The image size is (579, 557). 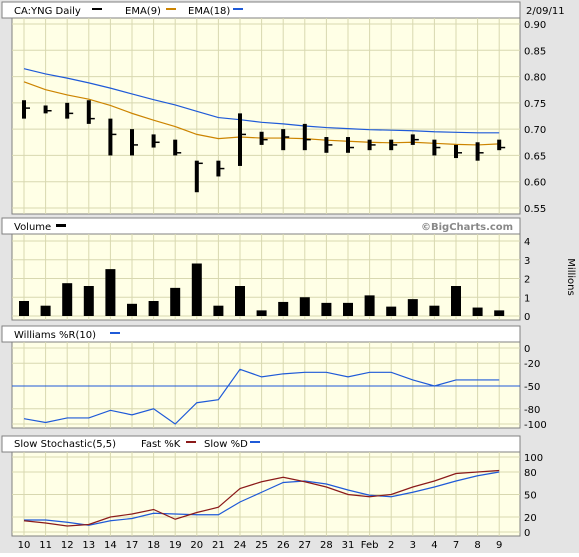 I want to click on x-tick-label: 7, so click(x=456, y=545).